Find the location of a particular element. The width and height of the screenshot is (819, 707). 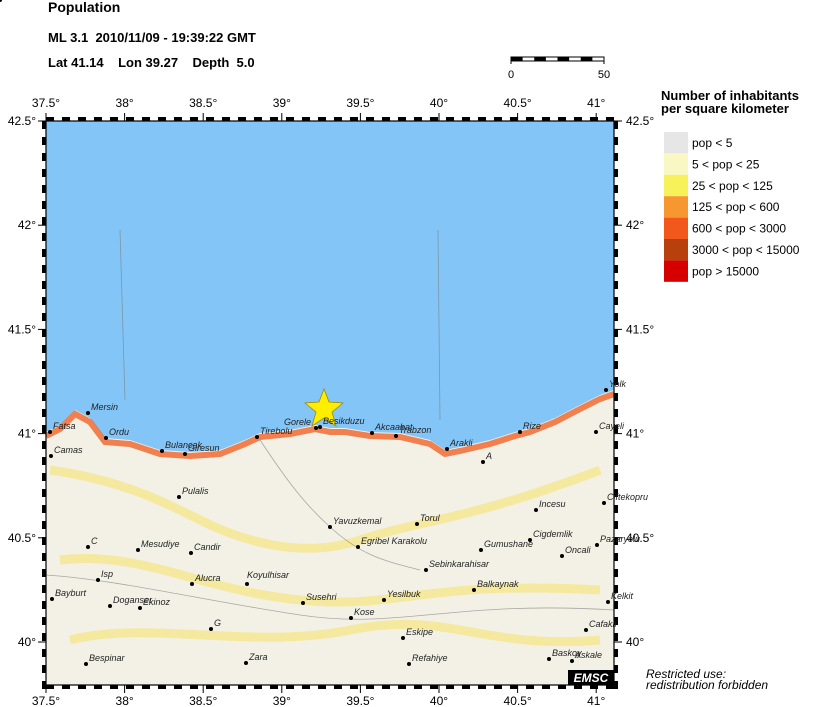

logo: EMSC is located at coordinates (591, 678).